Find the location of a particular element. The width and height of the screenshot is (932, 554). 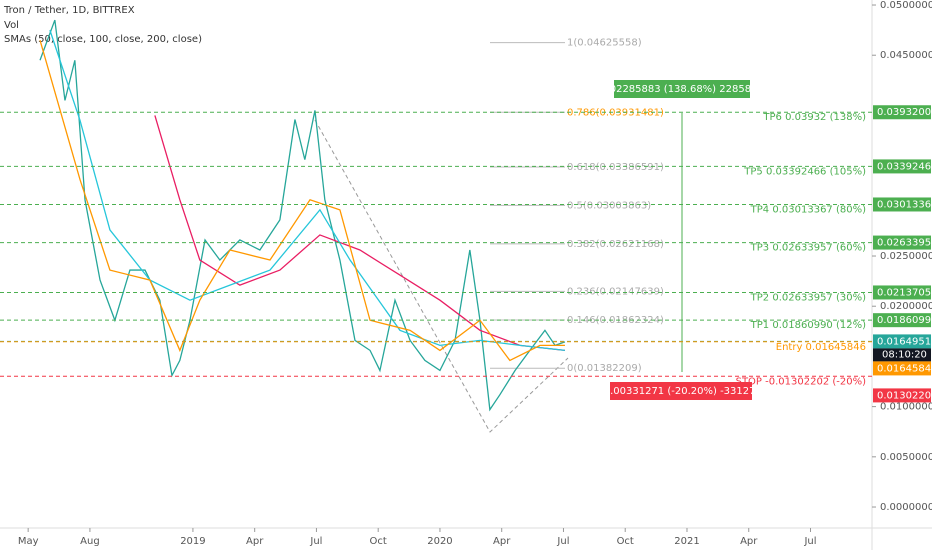

x-tick-label: 2020 is located at coordinates (439, 541).